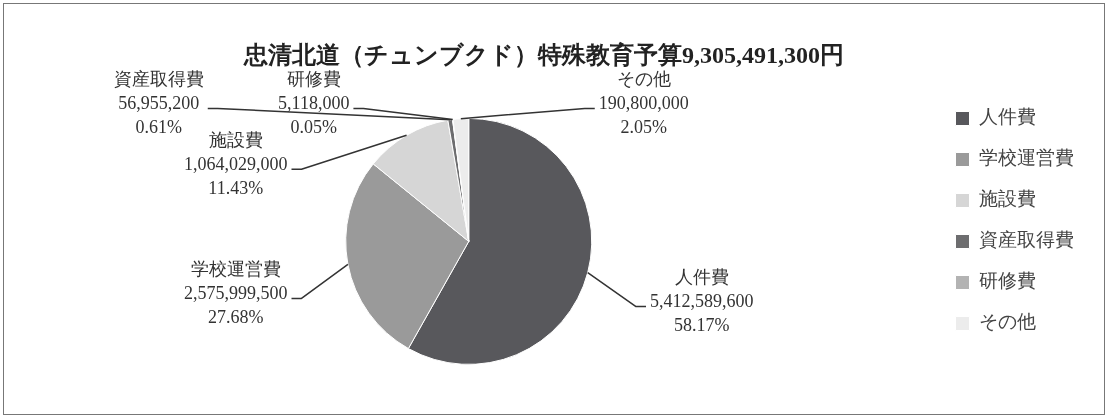 Image resolution: width=1108 pixels, height=418 pixels. I want to click on chart-title: 忠清北道（チュンブクド）特殊教育予算9,305,491,300円, so click(543, 54).